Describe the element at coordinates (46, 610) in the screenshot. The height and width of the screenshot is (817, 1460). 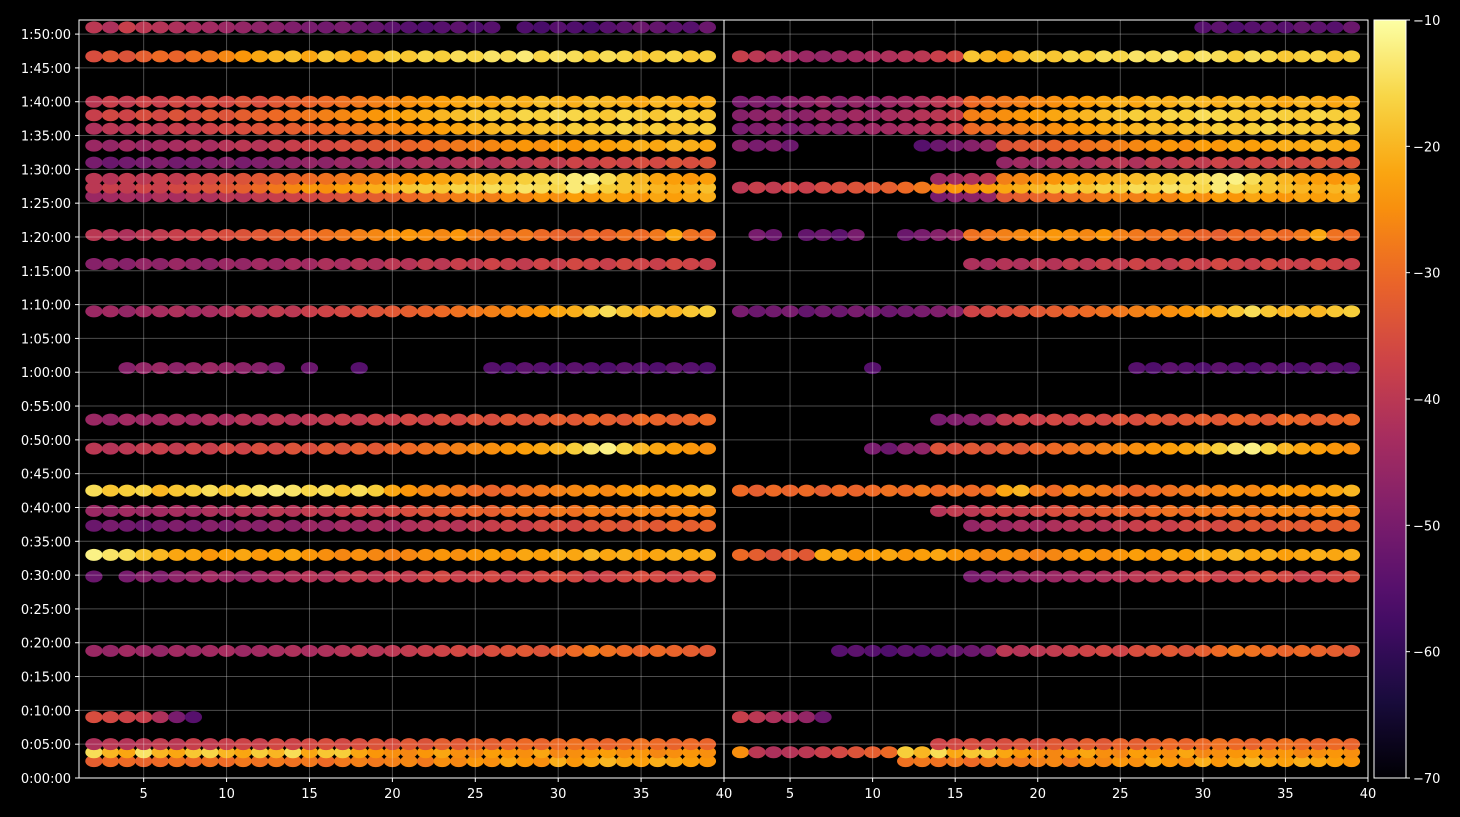
I see `y-tick-label: 0:25:00` at that location.